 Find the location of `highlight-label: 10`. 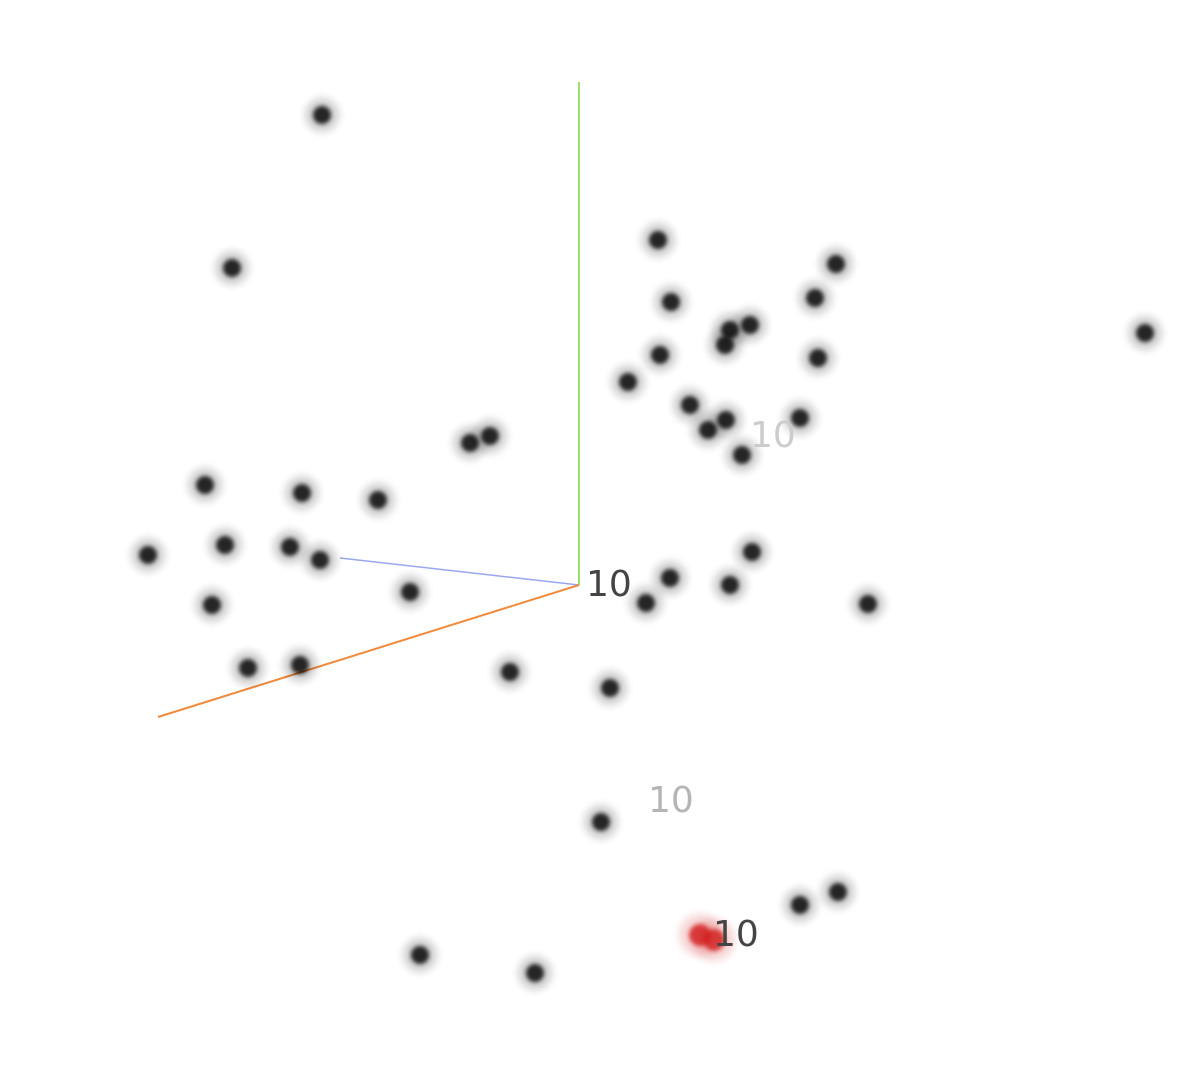

highlight-label: 10 is located at coordinates (736, 934).